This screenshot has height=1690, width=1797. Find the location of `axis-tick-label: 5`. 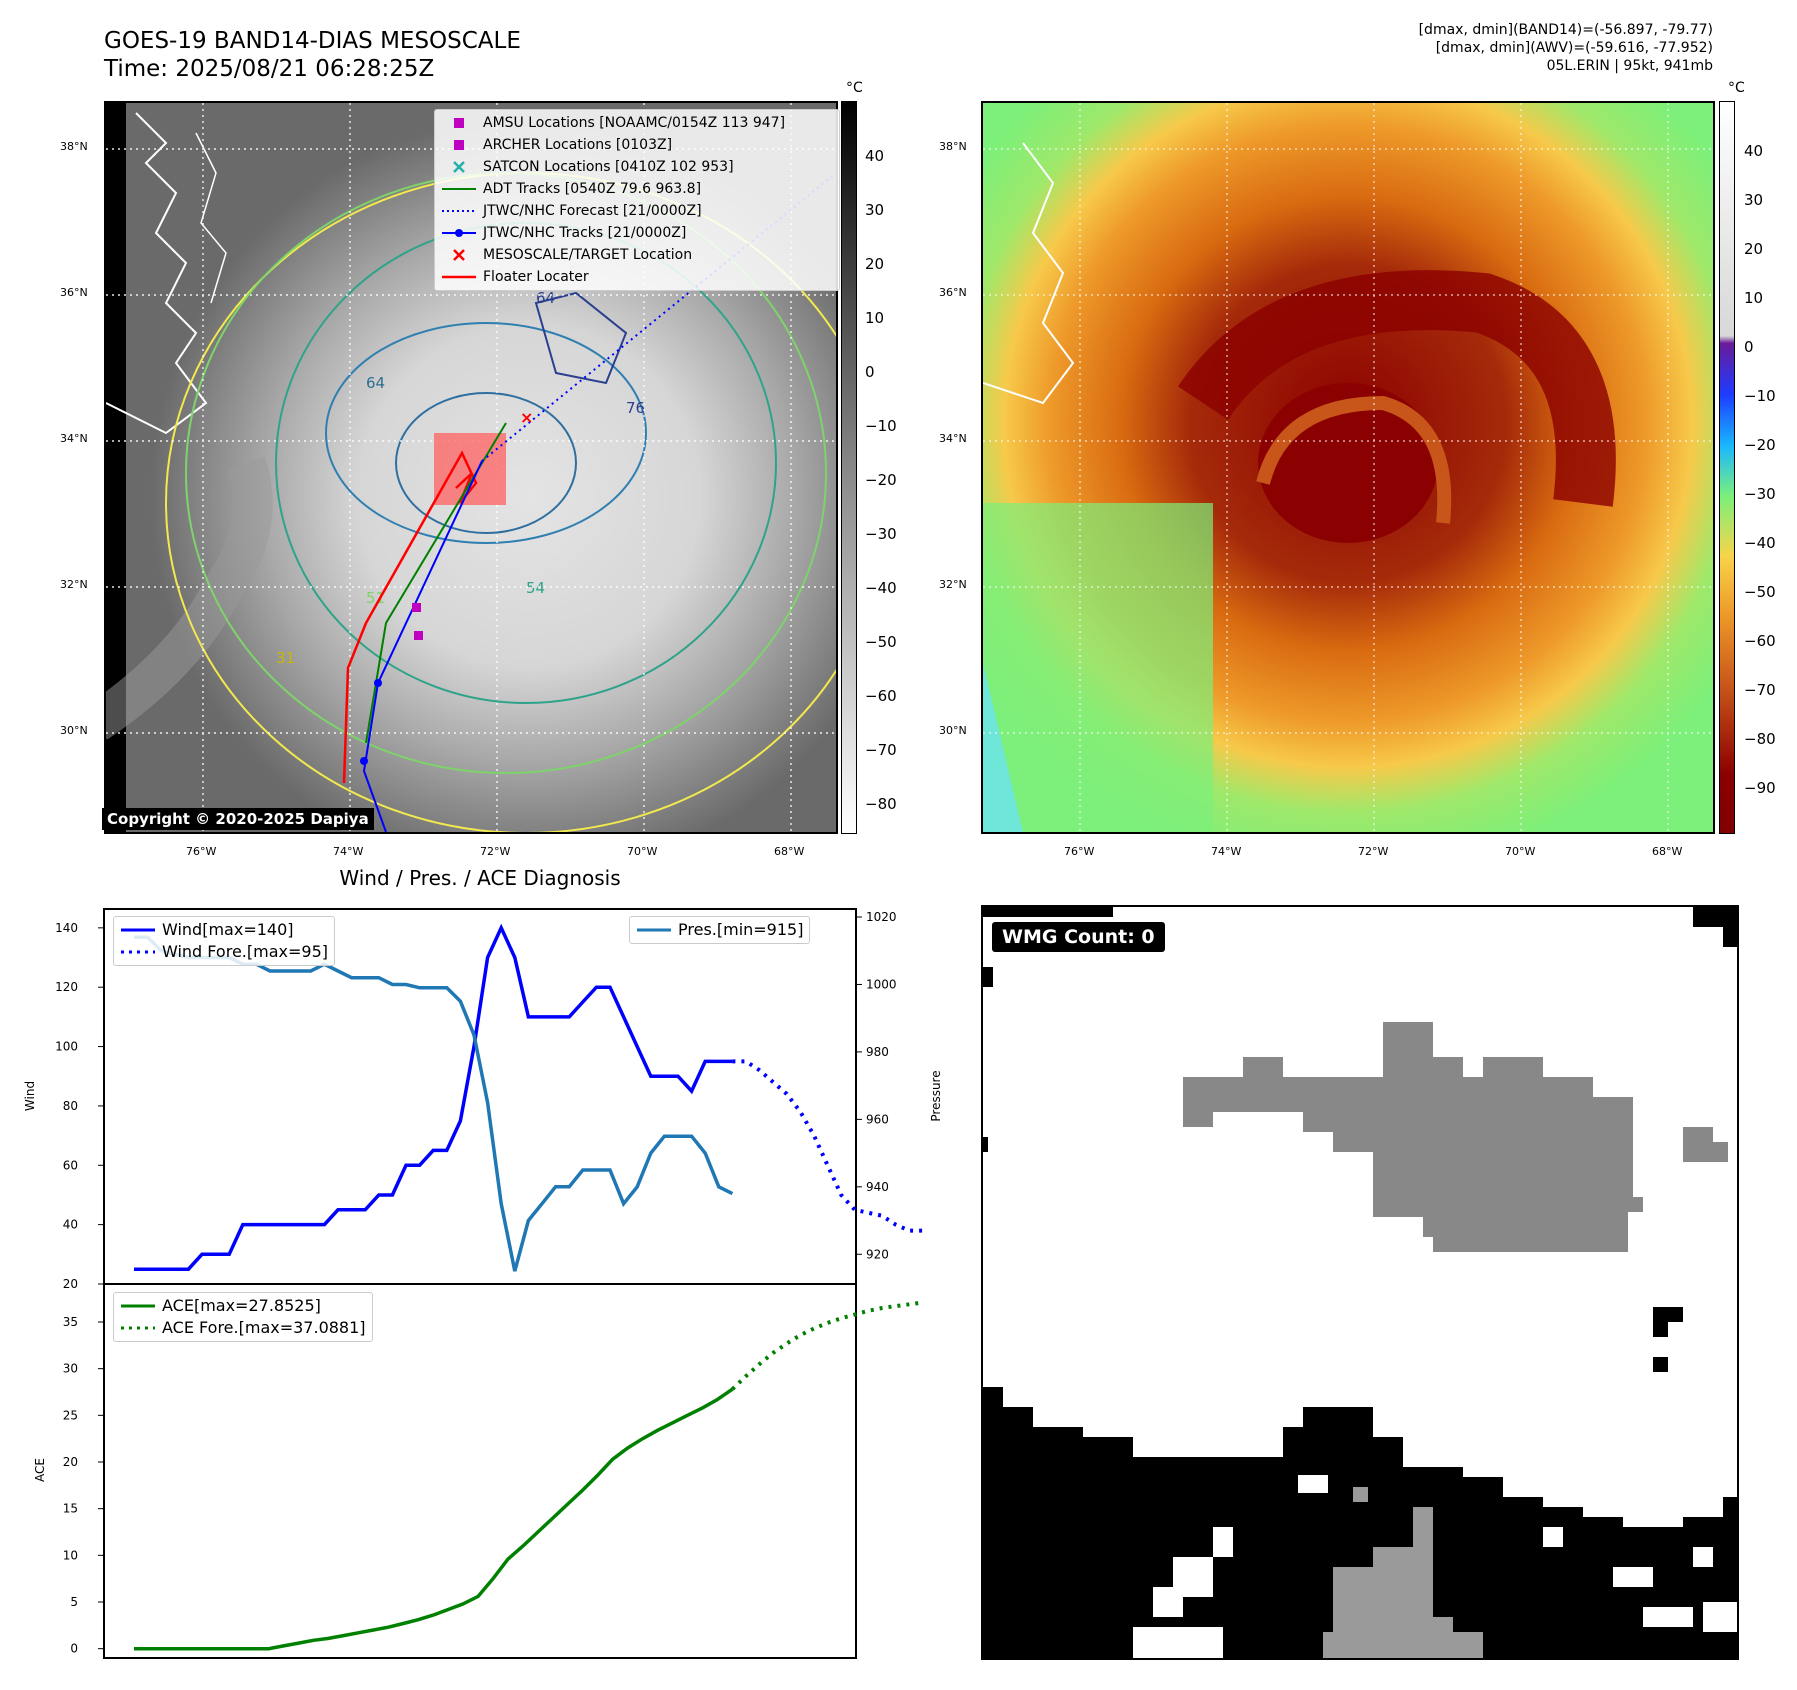

axis-tick-label: 5 is located at coordinates (74, 1602).